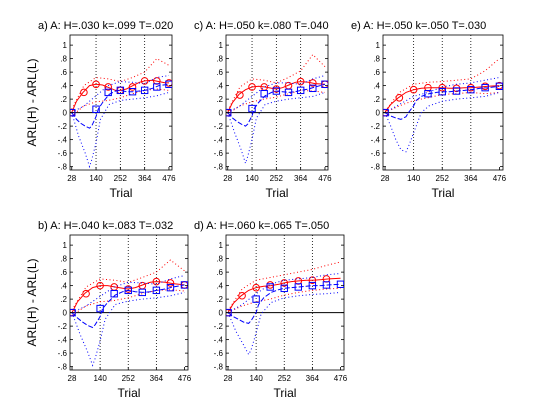 The width and height of the screenshot is (560, 420). Describe the element at coordinates (376, 167) in the screenshot. I see `y-tick-label: -.8` at that location.